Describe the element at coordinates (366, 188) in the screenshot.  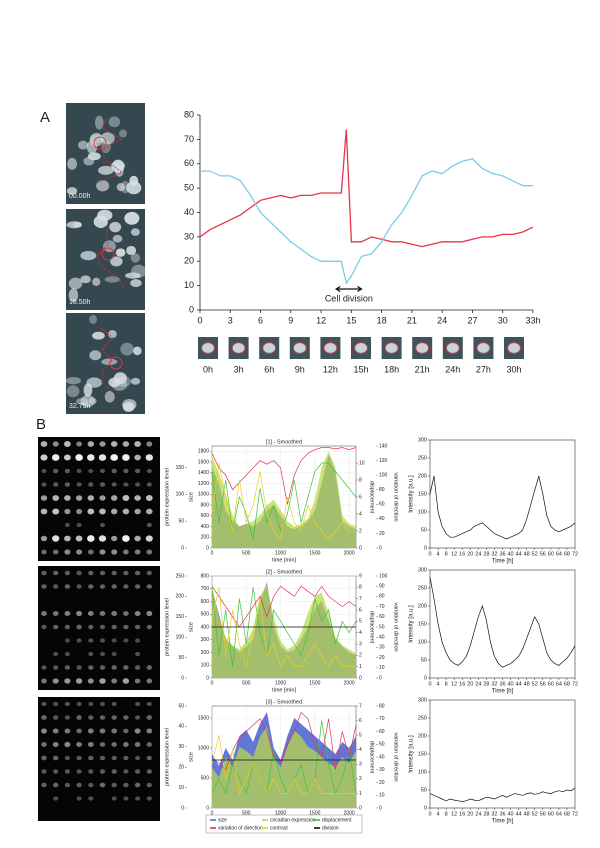
I see `series-line` at that location.